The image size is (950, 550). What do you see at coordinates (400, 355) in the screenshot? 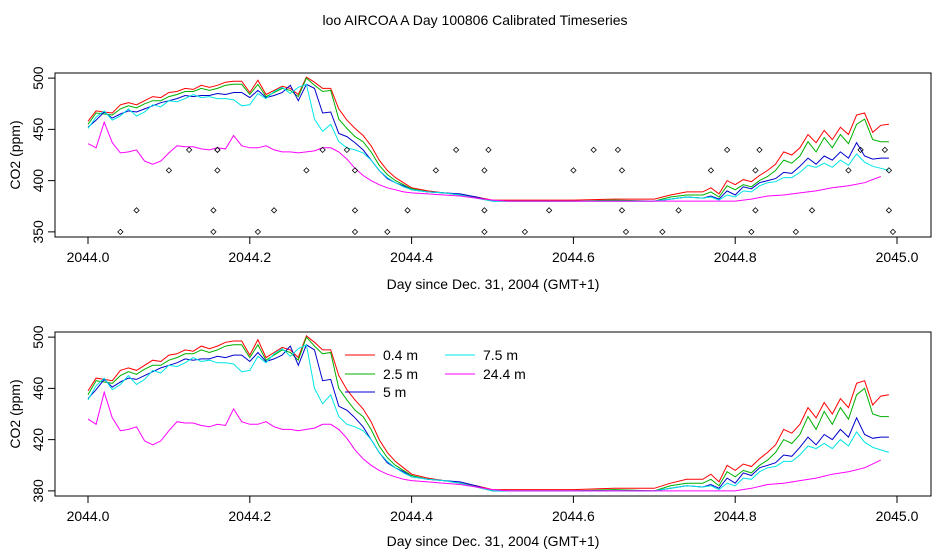
I see `legend-label-0.4m: 0.4 m` at bounding box center [400, 355].